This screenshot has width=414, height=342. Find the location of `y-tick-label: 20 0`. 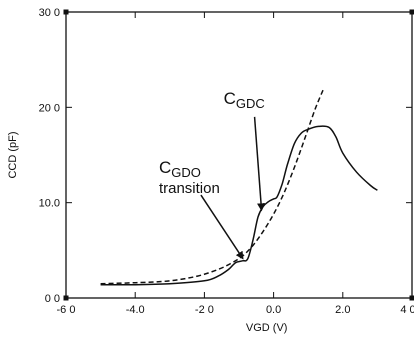

y-tick-label: 20 0 is located at coordinates (49, 108).